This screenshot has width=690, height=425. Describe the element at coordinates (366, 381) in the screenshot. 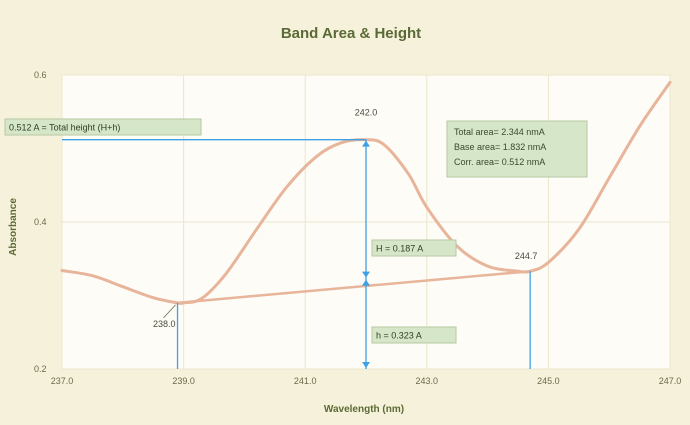

I see `x-ticks: 237.0 239.0 241.0 243.0 245.0 247.0` at that location.